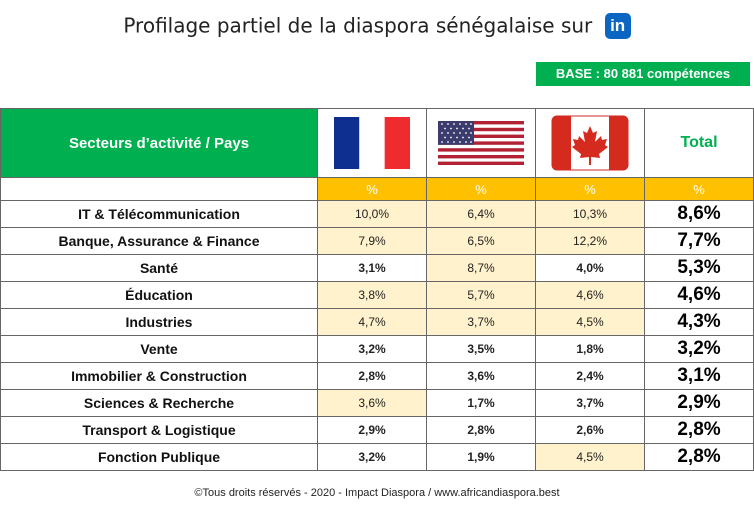 The height and width of the screenshot is (505, 754). What do you see at coordinates (159, 189) in the screenshot?
I see `pct-blank-cell` at bounding box center [159, 189].